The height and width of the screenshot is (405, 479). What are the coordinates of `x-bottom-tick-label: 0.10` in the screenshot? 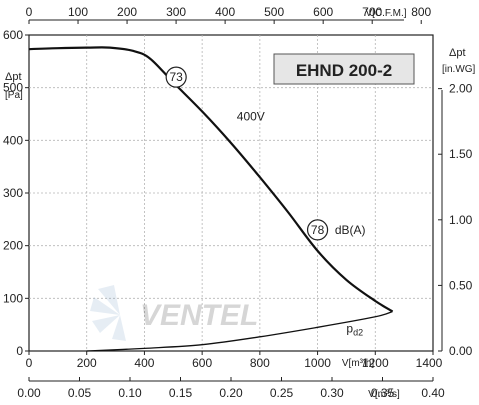 It's located at (130, 393).